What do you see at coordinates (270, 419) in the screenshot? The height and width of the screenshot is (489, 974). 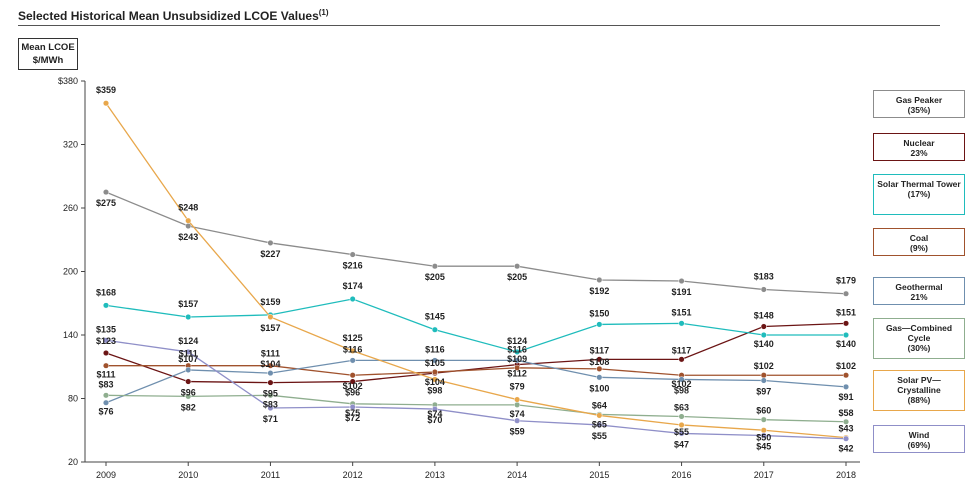 I see `wind-data-label: $71` at bounding box center [270, 419].